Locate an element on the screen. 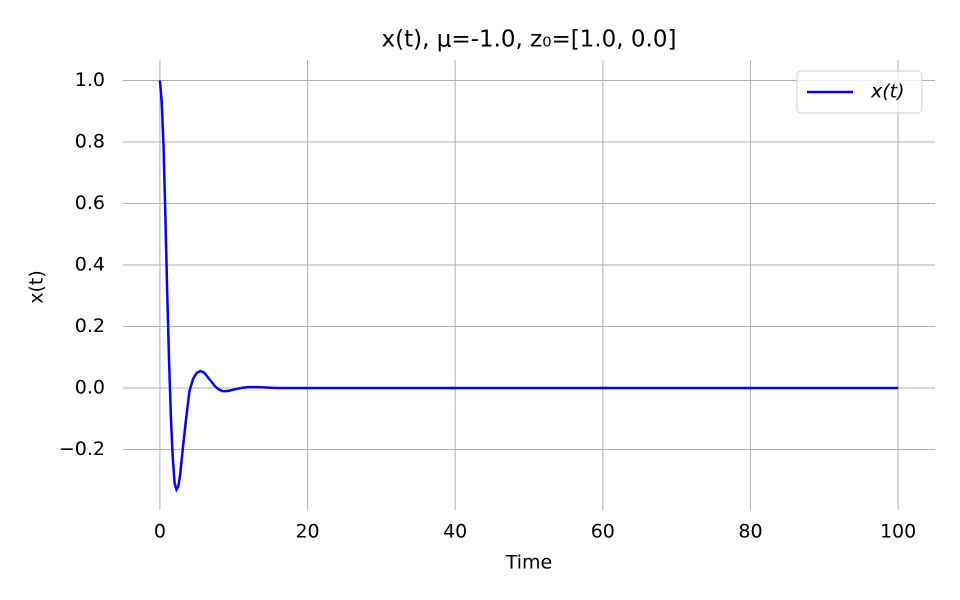  y-tick-label: 0.8 is located at coordinates (90, 141).